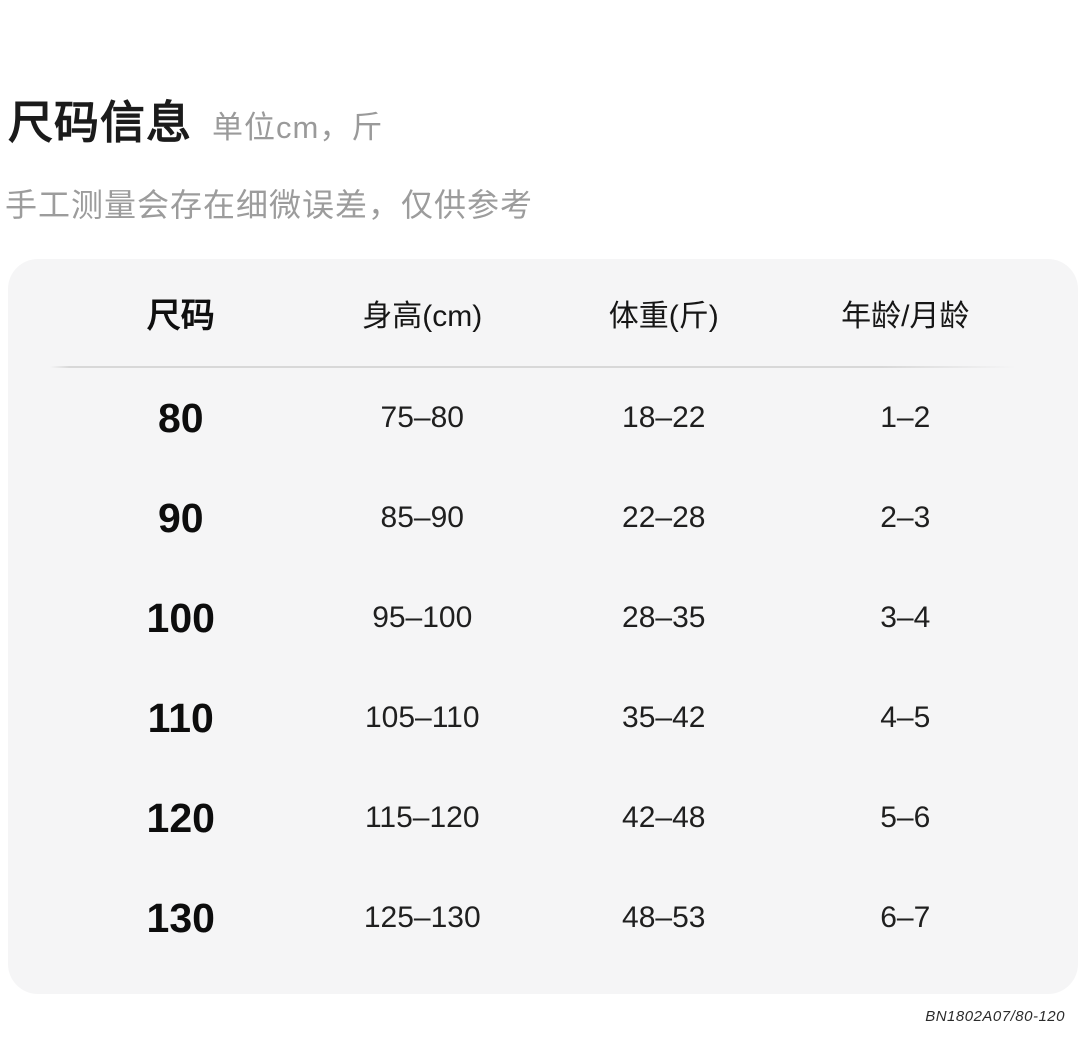  I want to click on header-divider, so click(533, 367).